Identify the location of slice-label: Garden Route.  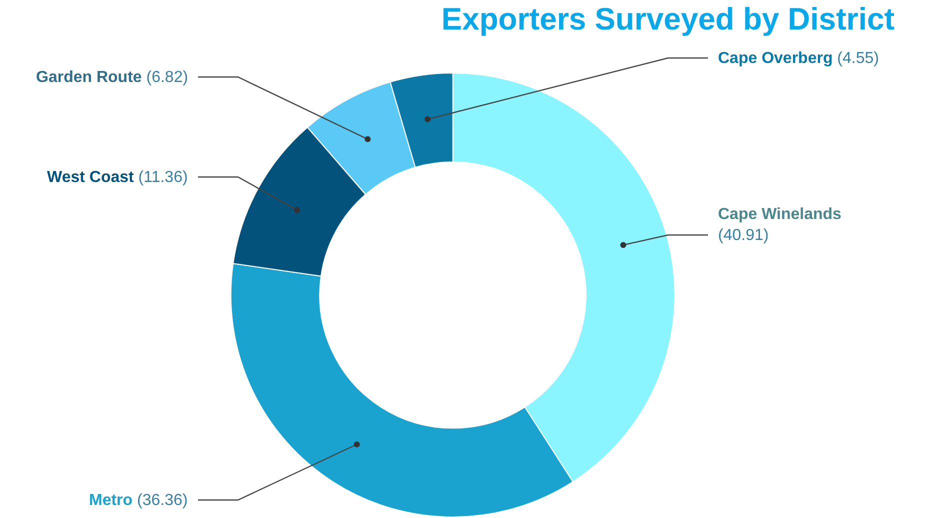
(89, 77).